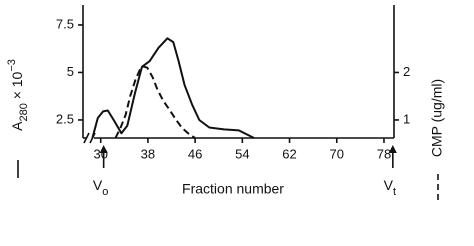 Image resolution: width=474 pixels, height=246 pixels. What do you see at coordinates (100, 153) in the screenshot?
I see `x-tick-label: 30` at bounding box center [100, 153].